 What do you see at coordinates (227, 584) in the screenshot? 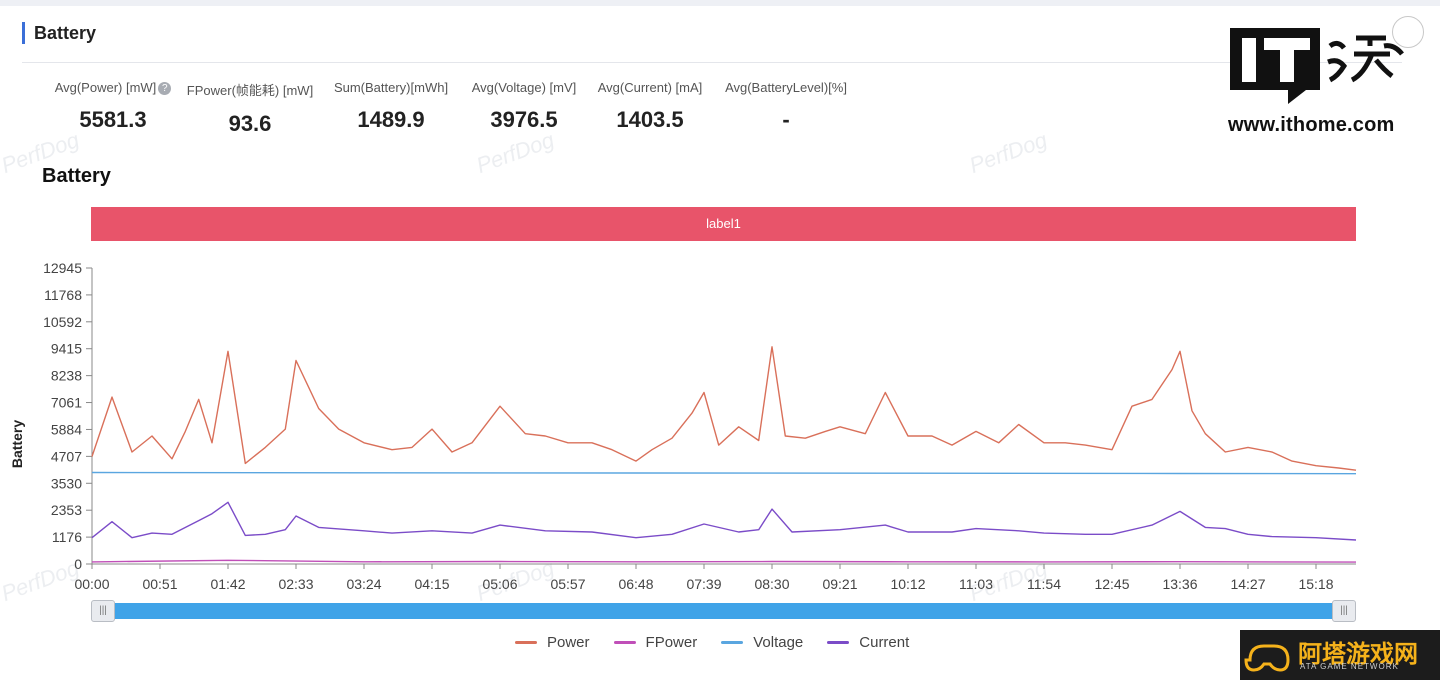
I see `x-tick-label: 01:42` at bounding box center [227, 584].